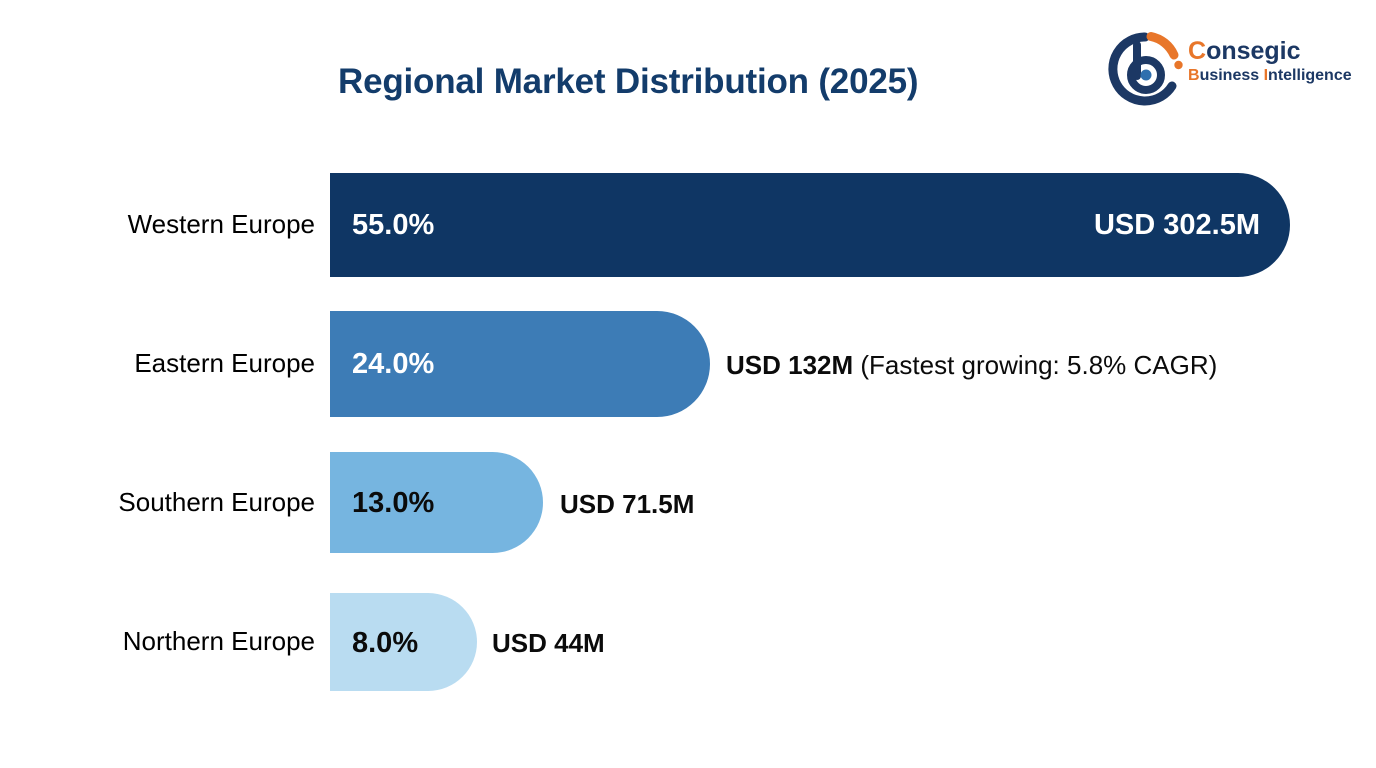 Image resolution: width=1376 pixels, height=768 pixels. What do you see at coordinates (221, 224) in the screenshot?
I see `bar-category-label: Western Europe` at bounding box center [221, 224].